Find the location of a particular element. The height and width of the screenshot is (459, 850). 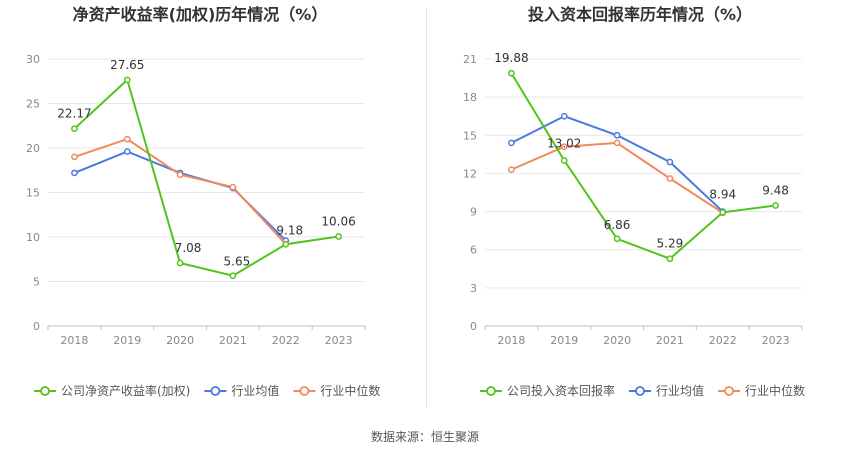

y-tick-label: 21 is located at coordinates (470, 59).